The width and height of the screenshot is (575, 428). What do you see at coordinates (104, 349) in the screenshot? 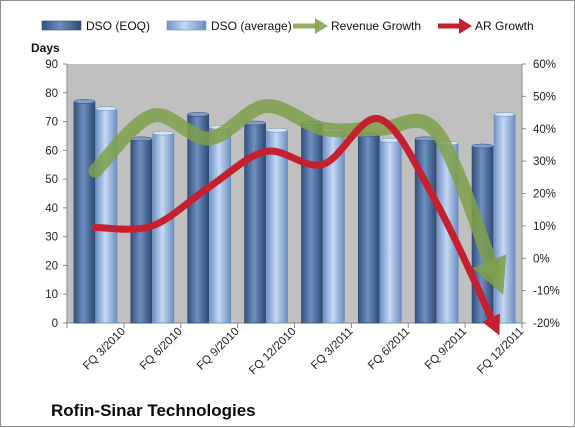
I see `x-tick-label: FQ 3/2010` at bounding box center [104, 349].